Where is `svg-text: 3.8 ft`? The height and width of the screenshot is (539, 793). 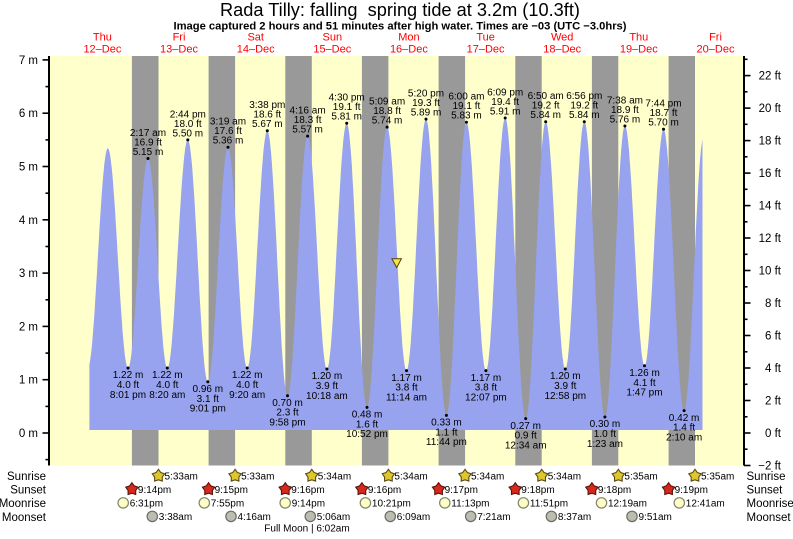 svg-text: 3.8 ft is located at coordinates (486, 388).